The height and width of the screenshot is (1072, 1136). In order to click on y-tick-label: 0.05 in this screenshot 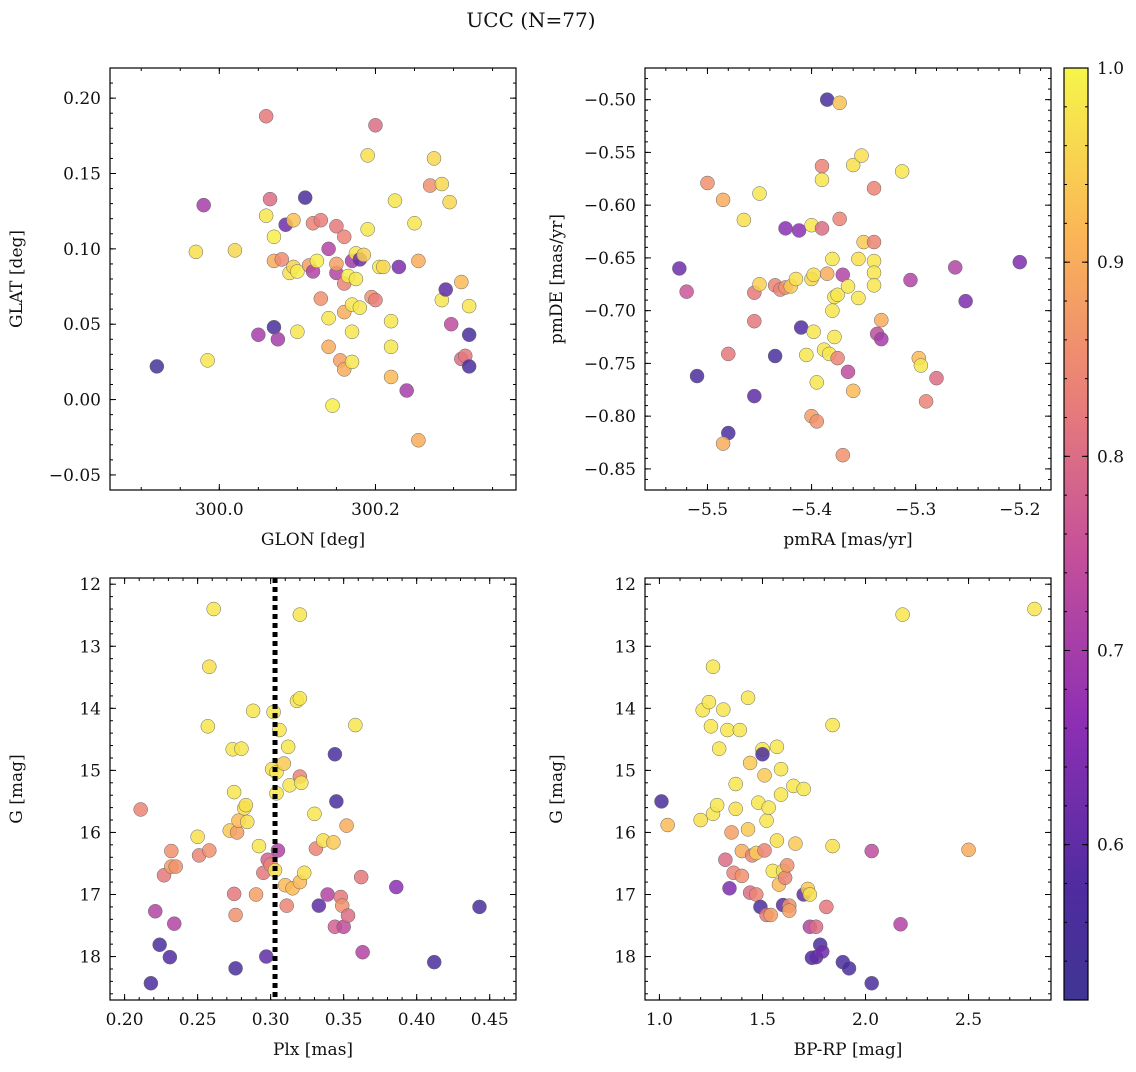, I will do `click(82, 325)`.